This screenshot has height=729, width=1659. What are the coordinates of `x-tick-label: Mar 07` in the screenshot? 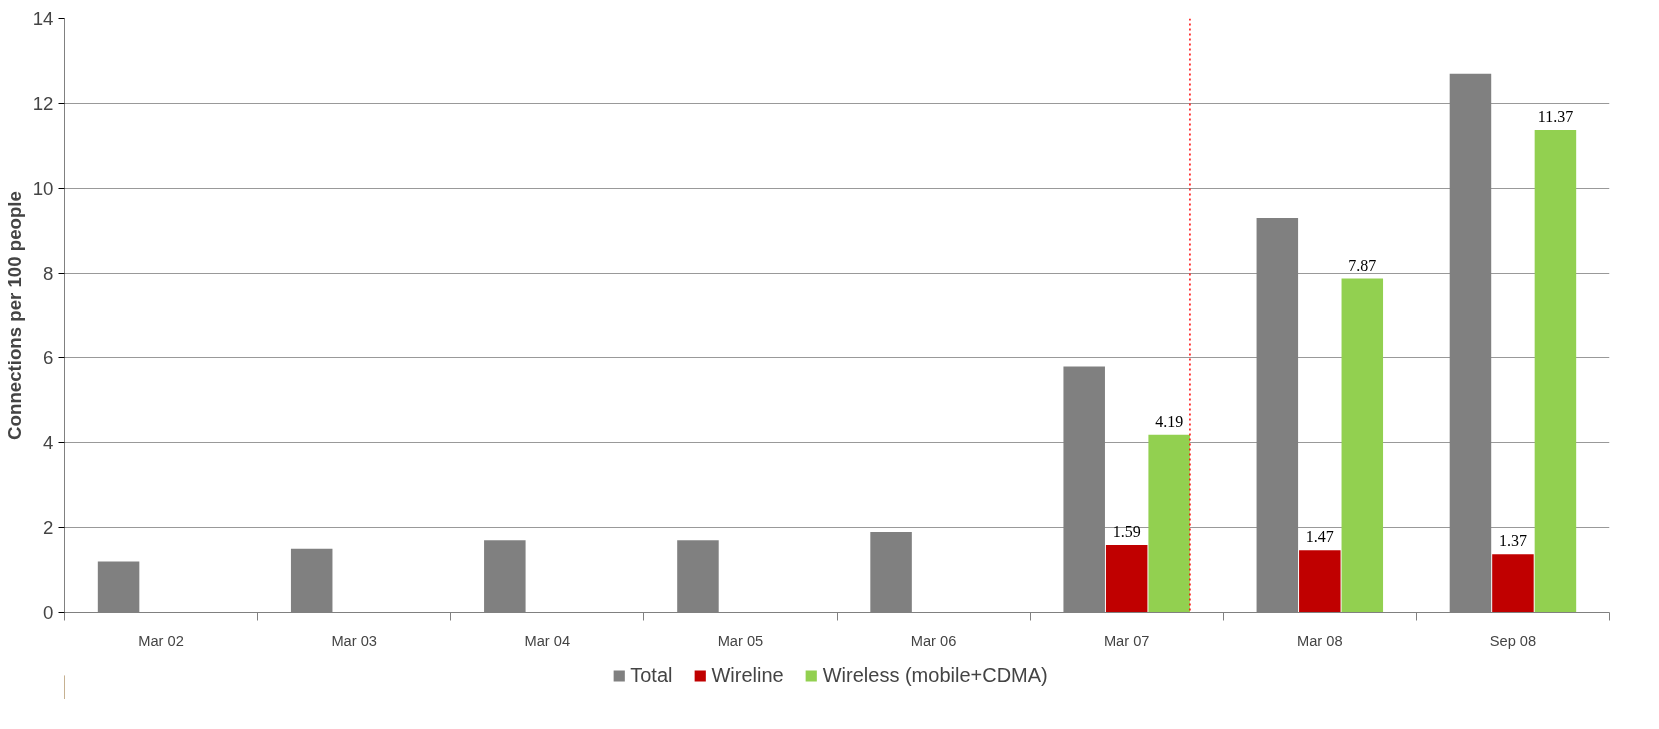 It's located at (1126, 640).